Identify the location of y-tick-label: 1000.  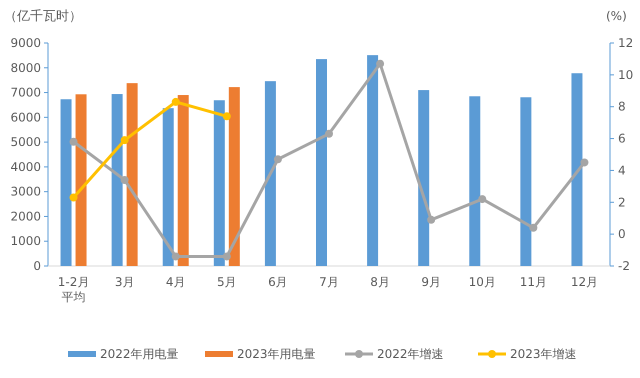
(25, 241).